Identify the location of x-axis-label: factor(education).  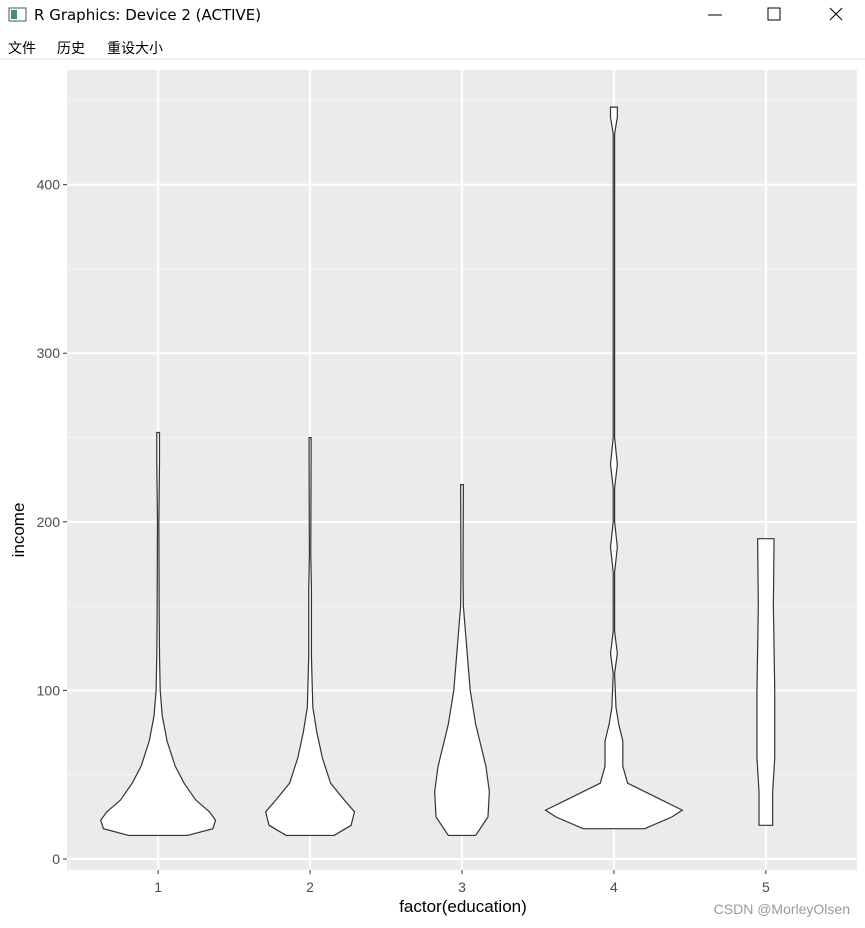
(463, 906).